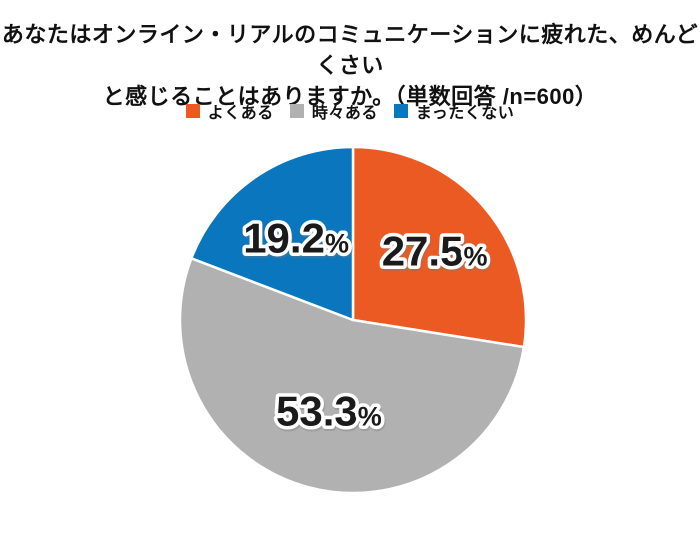 The width and height of the screenshot is (700, 537). Describe the element at coordinates (350, 50) in the screenshot. I see `chart-title-line1: あなたはオンライン・リアルのコミュニケーションに疲れた、めんどくさい` at that location.